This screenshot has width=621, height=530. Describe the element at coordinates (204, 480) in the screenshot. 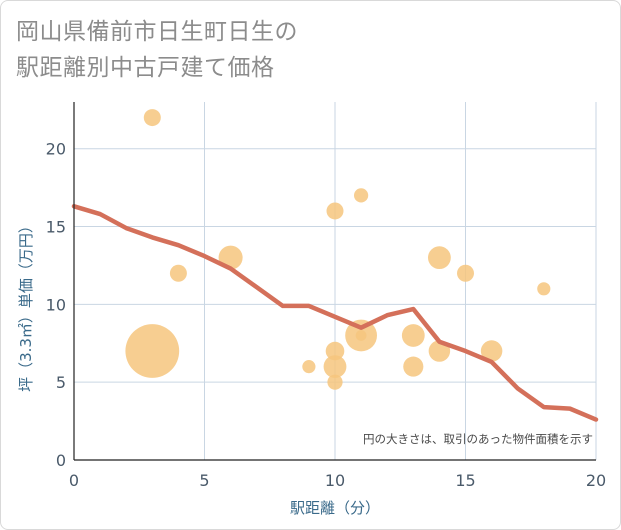

I see `x-tick-label: 5` at that location.